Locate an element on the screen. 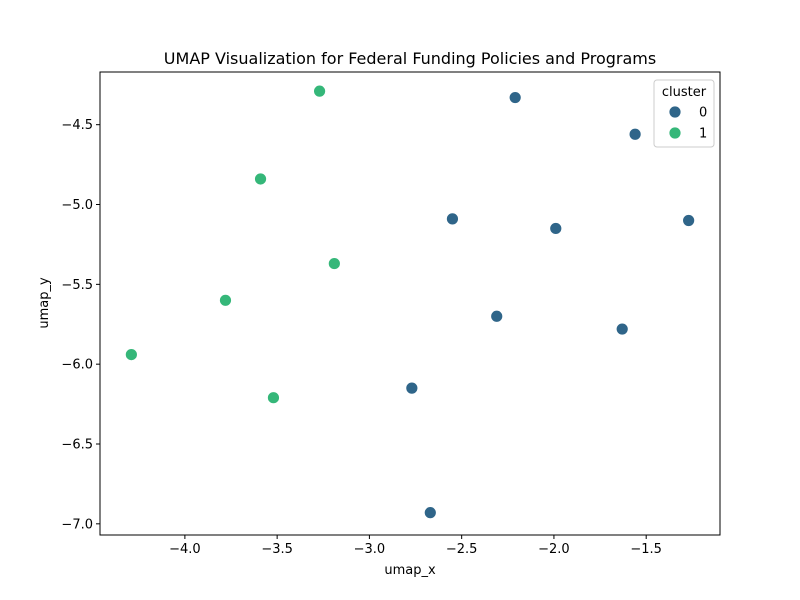 The height and width of the screenshot is (600, 800). legend-frame is located at coordinates (684, 113).